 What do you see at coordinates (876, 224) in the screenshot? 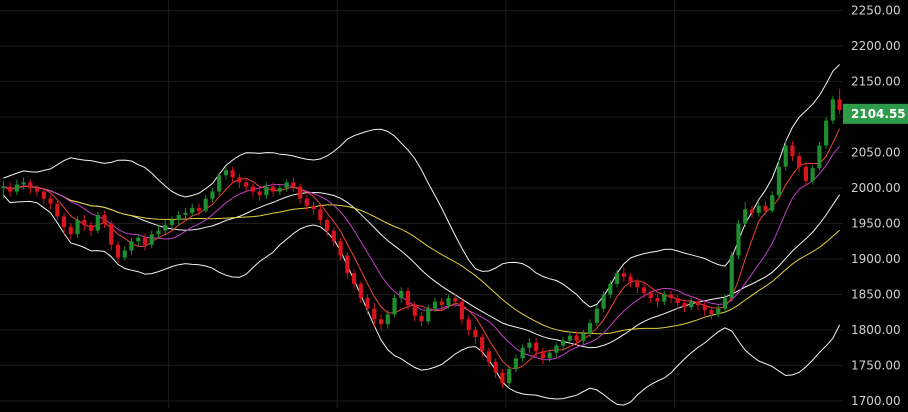
I see `y-tick-label: 1950.00` at bounding box center [876, 224].